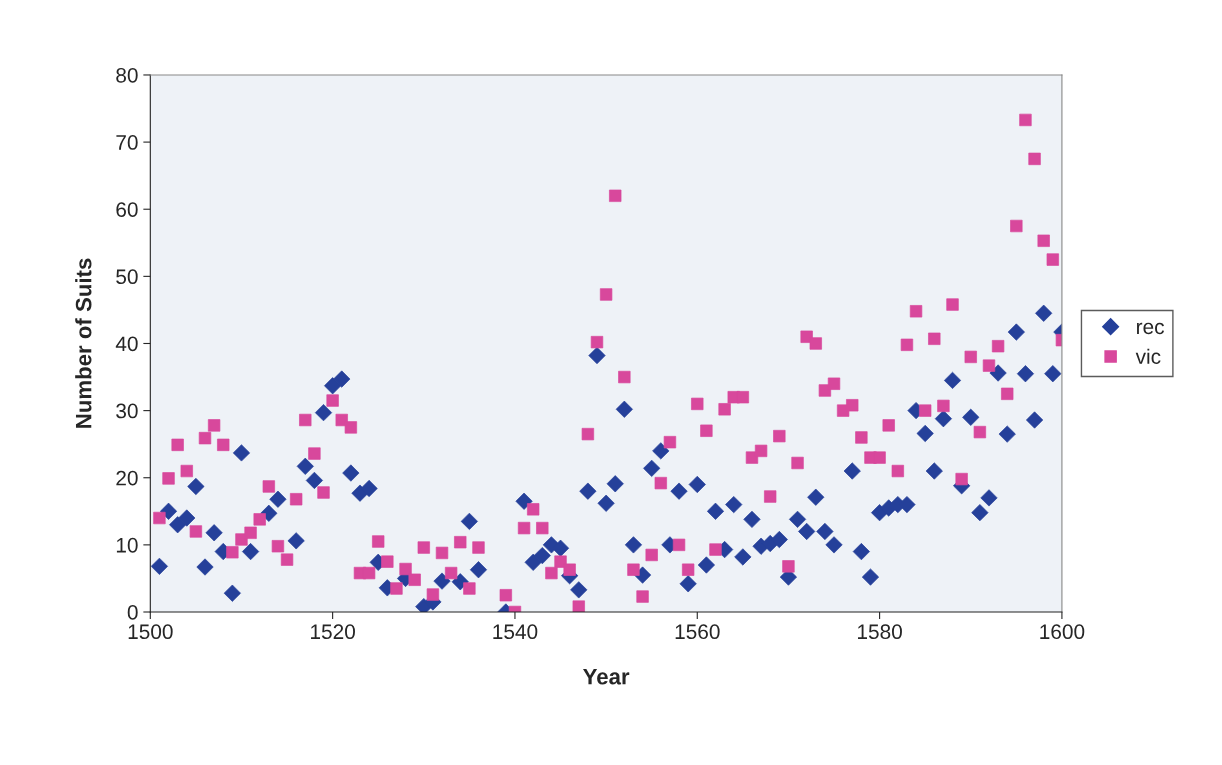  Describe the element at coordinates (880, 632) in the screenshot. I see `x-tick-label: 1580` at that location.